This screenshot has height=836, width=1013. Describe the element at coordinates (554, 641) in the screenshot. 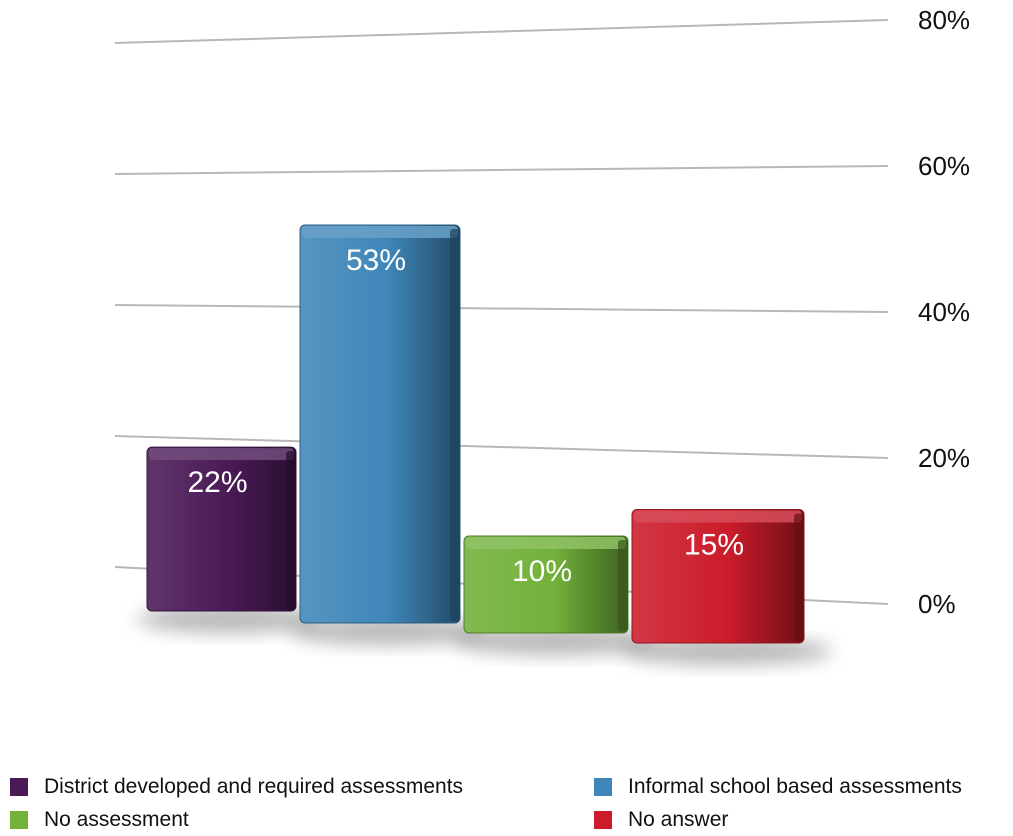

I see `bar-shadow-no-assessment` at that location.